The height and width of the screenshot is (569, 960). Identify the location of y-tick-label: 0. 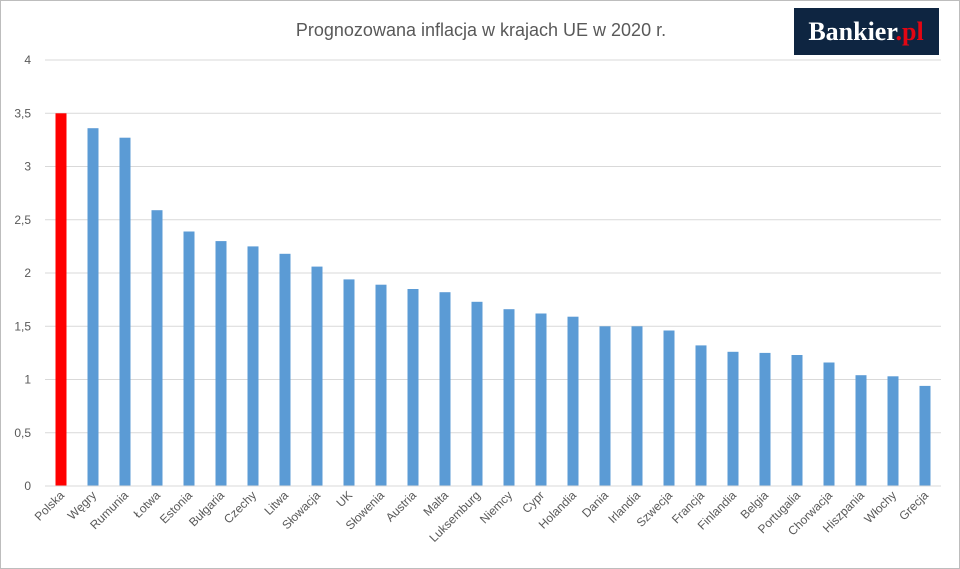
(27, 486).